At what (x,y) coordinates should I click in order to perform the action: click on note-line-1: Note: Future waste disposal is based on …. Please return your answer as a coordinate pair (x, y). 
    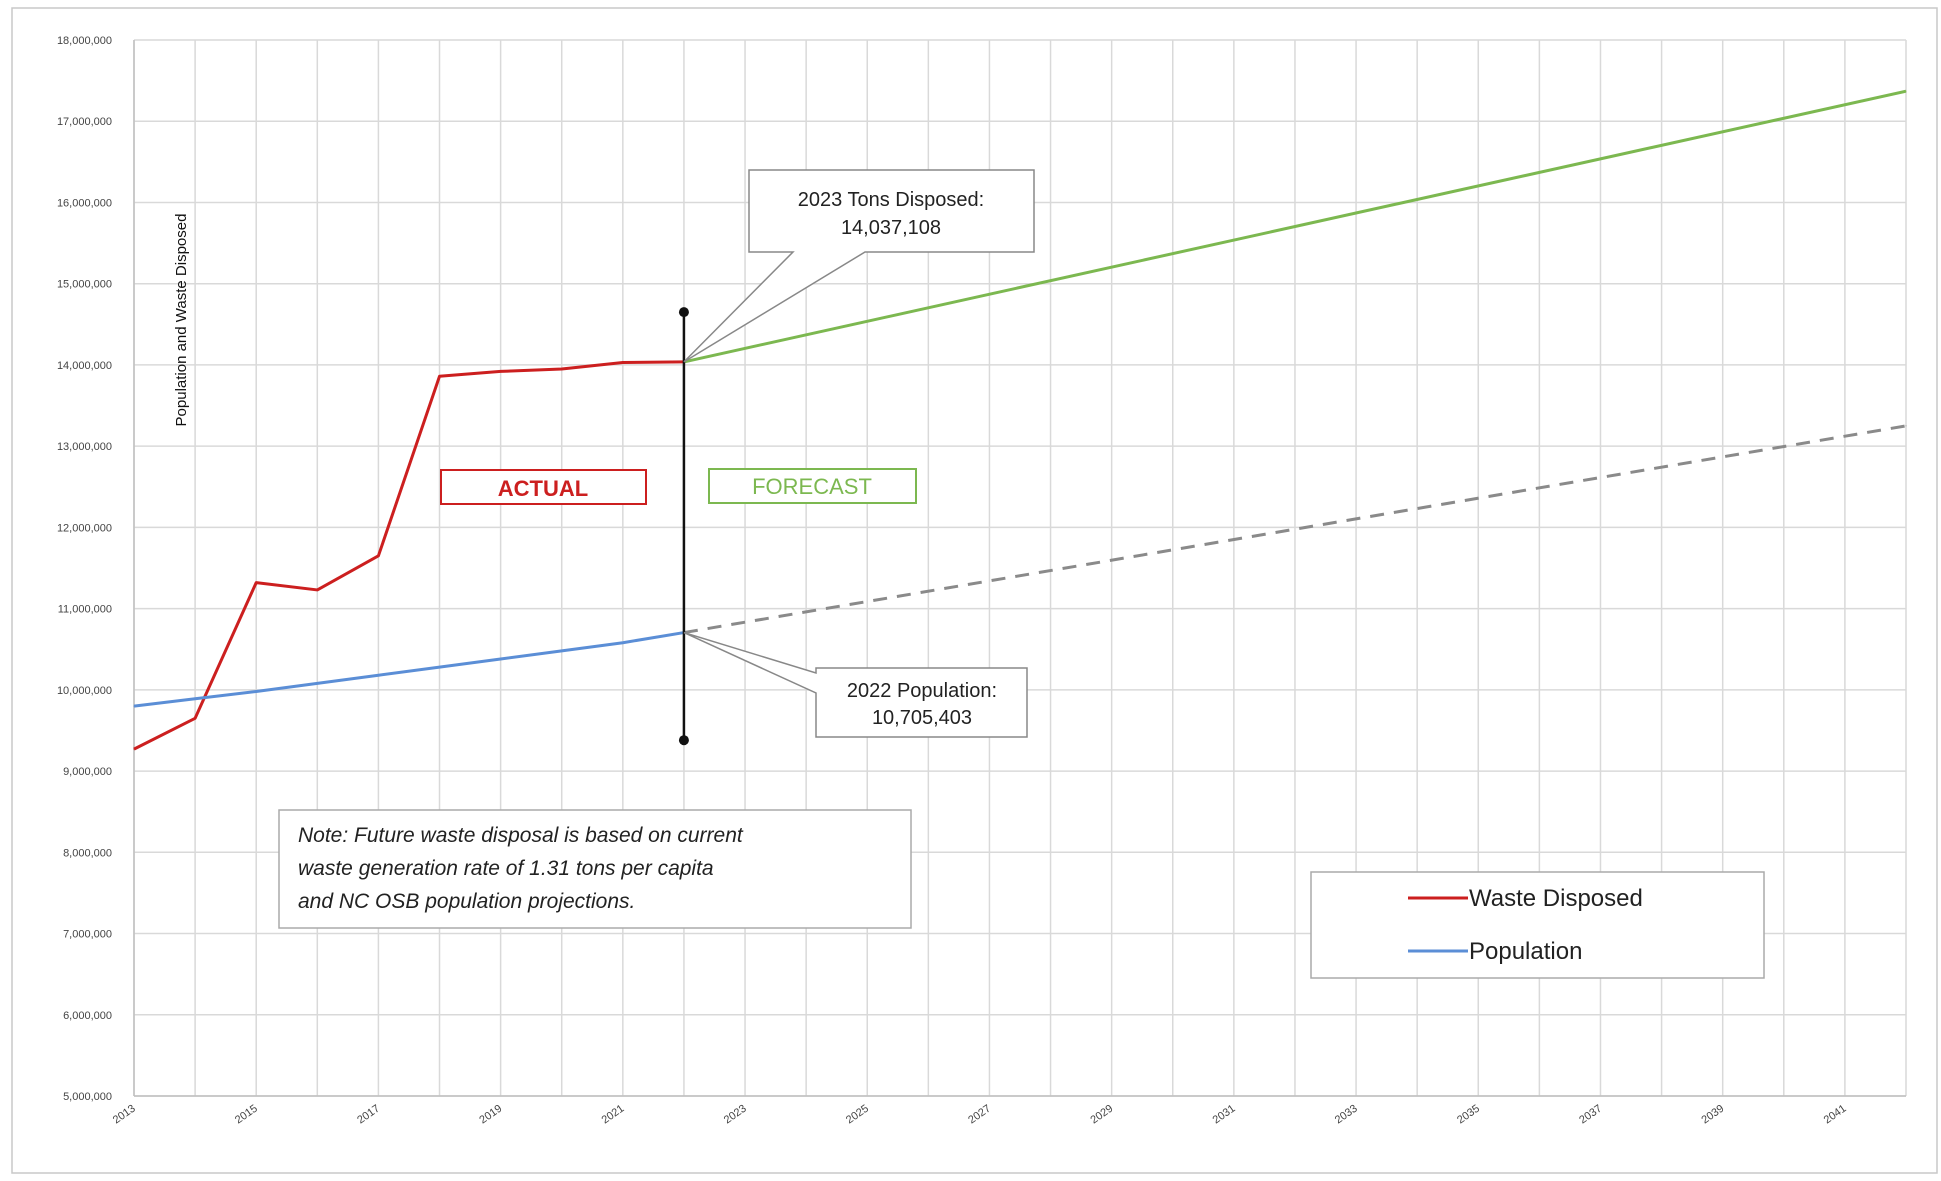
    Looking at the image, I should click on (521, 835).